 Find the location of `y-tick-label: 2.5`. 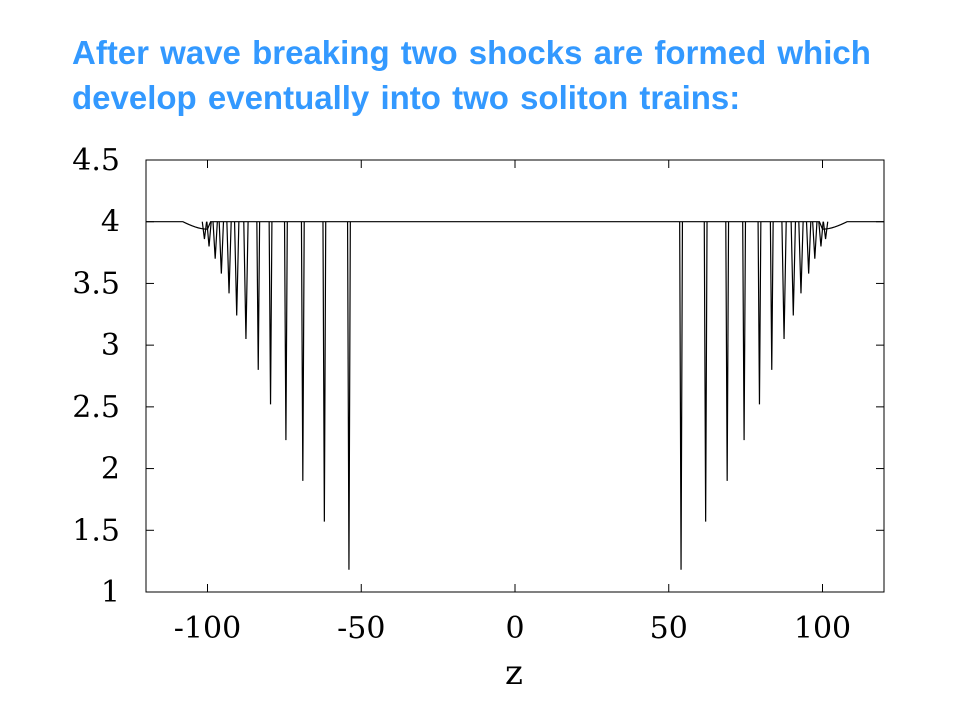

y-tick-label: 2.5 is located at coordinates (96, 407).